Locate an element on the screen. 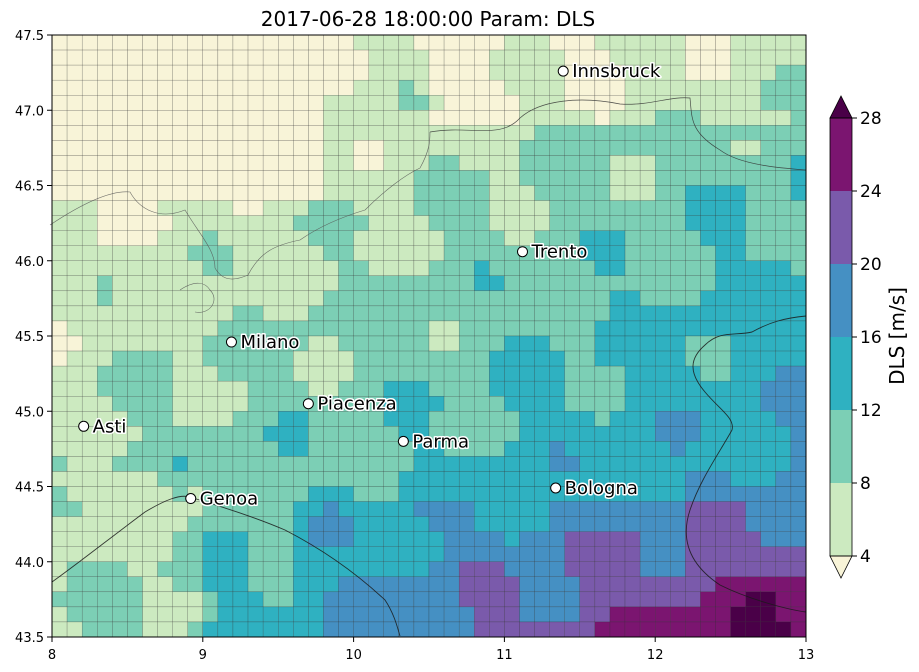 This screenshot has height=672, width=919. city-dot is located at coordinates (84, 426).